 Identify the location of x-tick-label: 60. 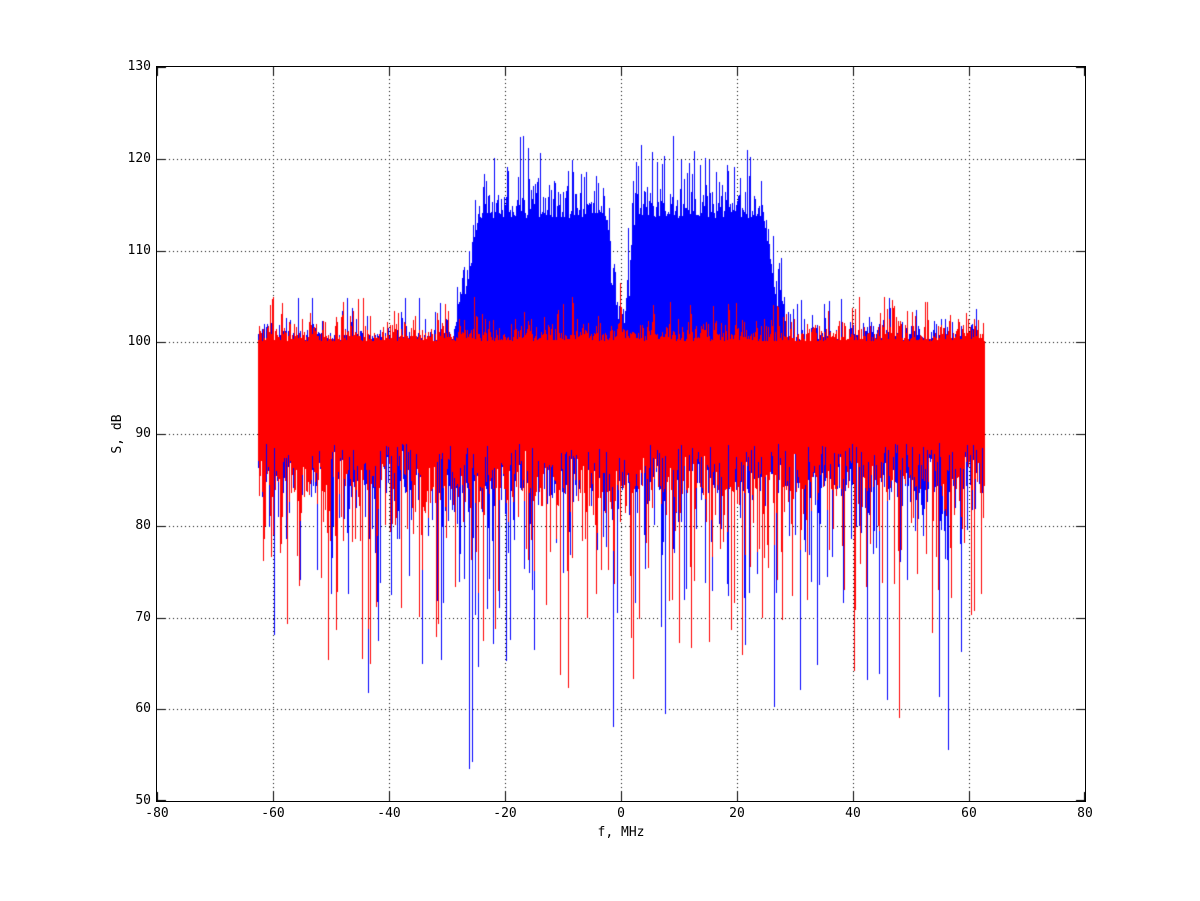
(969, 813).